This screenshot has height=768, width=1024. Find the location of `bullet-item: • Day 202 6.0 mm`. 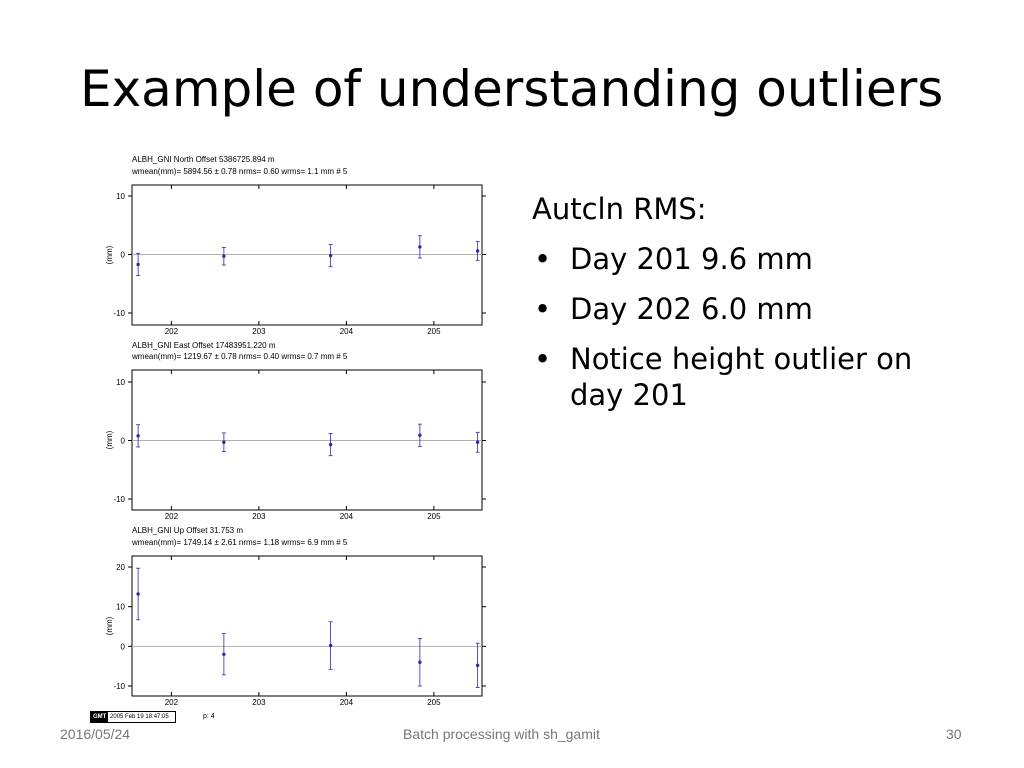

bullet-item: • Day 202 6.0 mm is located at coordinates (752, 310).